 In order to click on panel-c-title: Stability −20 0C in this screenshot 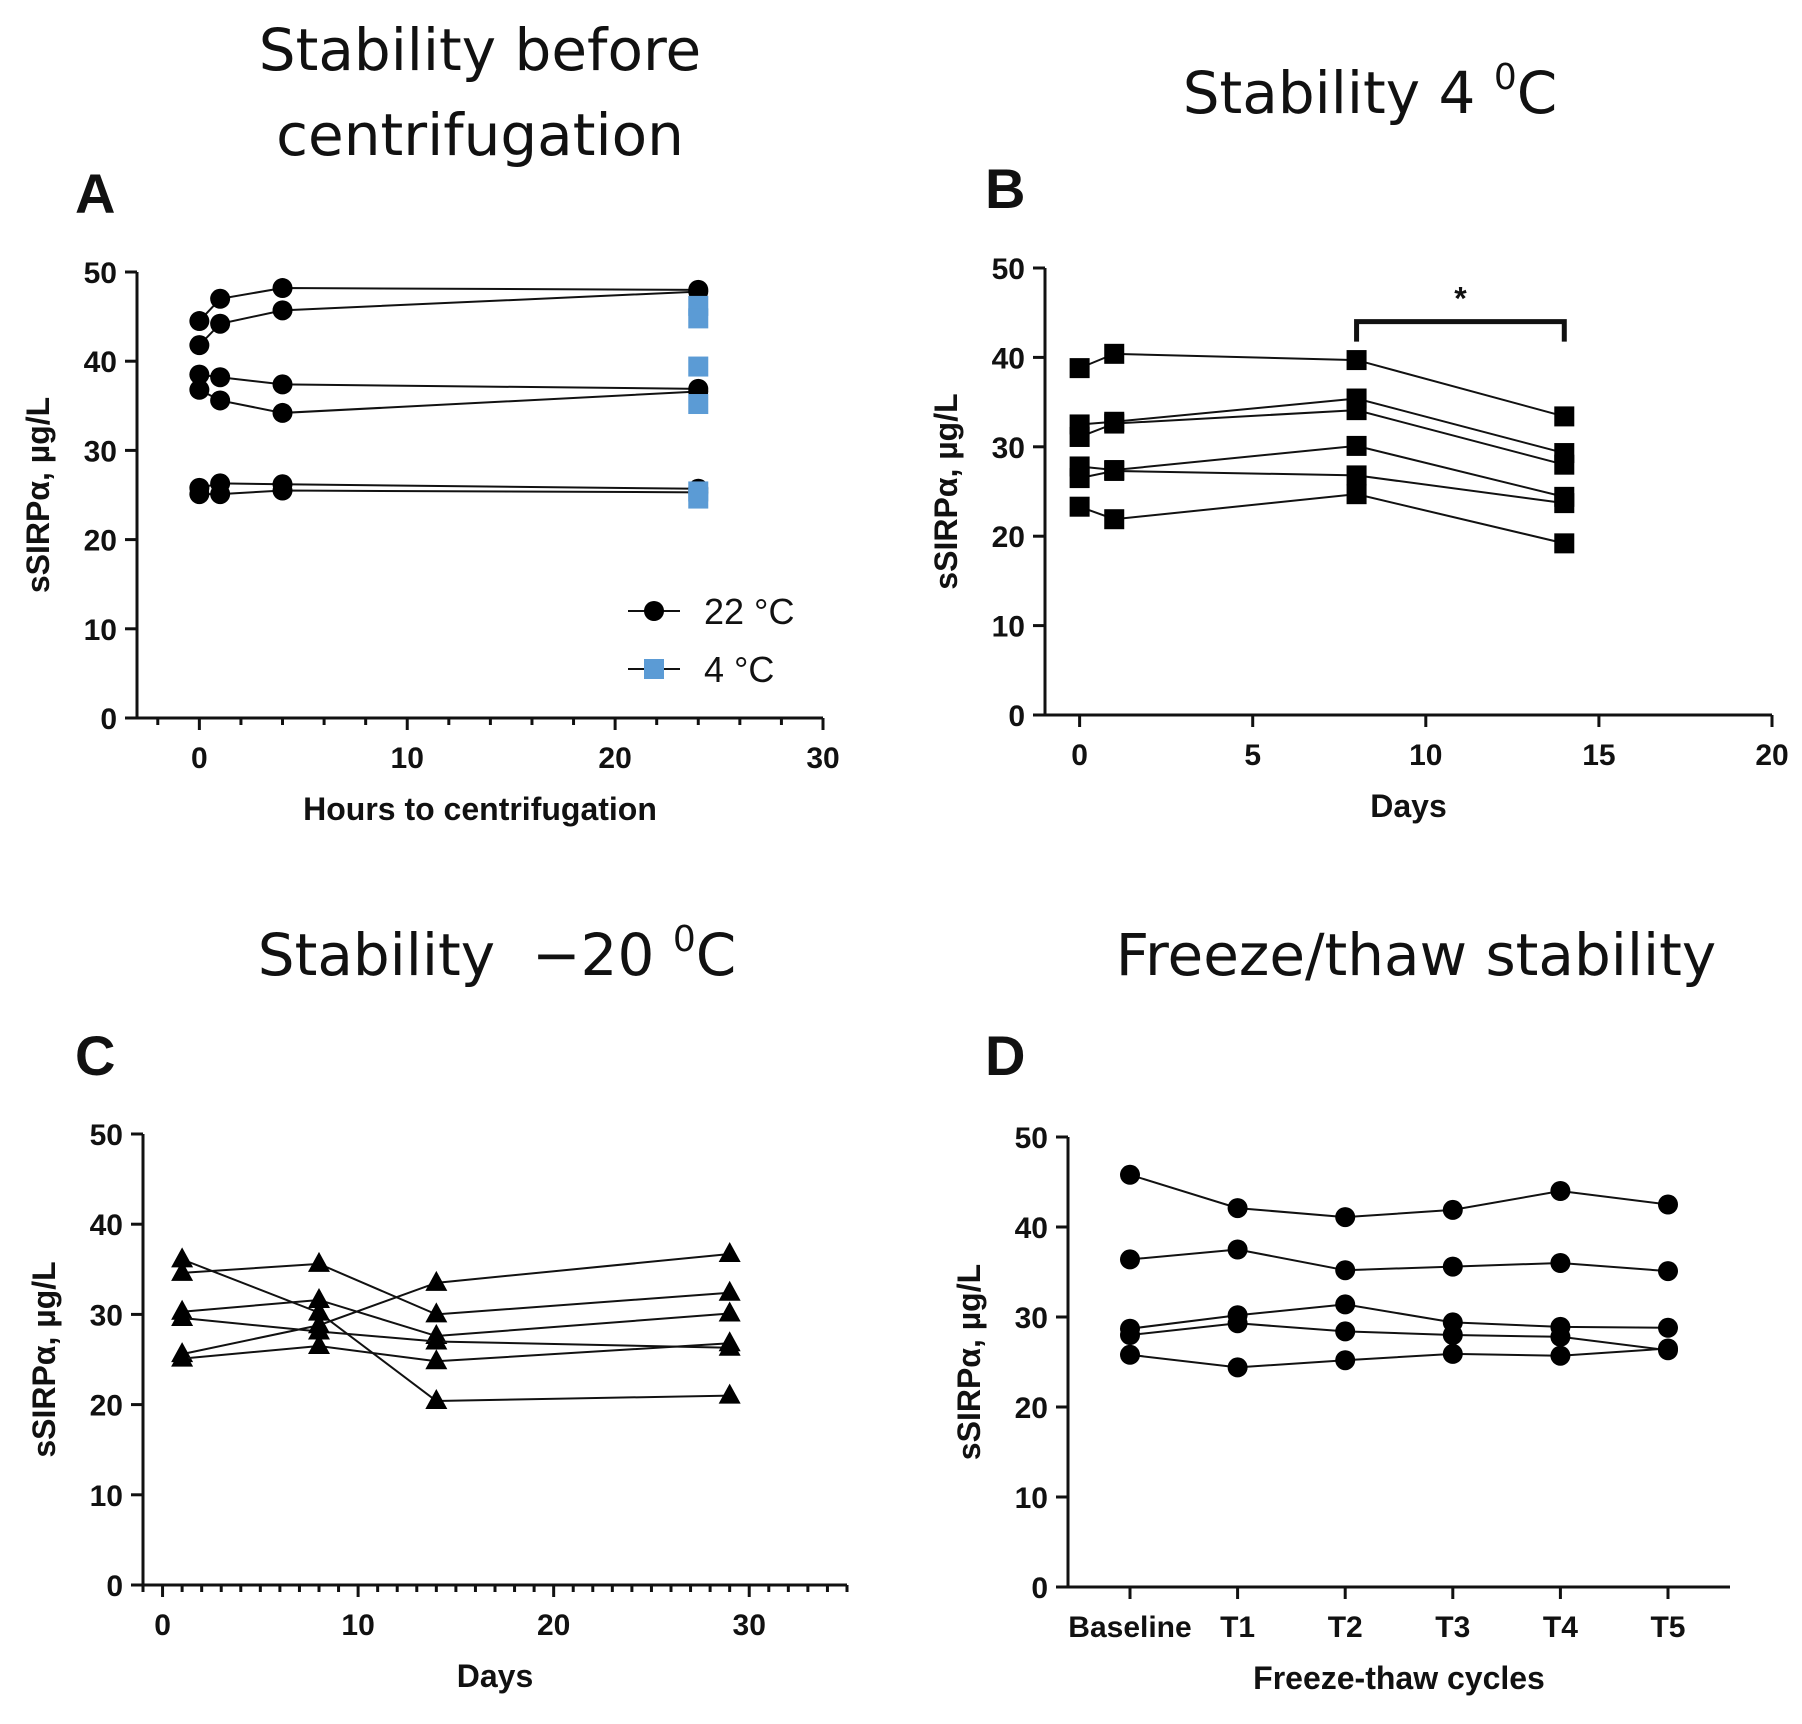, I will do `click(497, 954)`.